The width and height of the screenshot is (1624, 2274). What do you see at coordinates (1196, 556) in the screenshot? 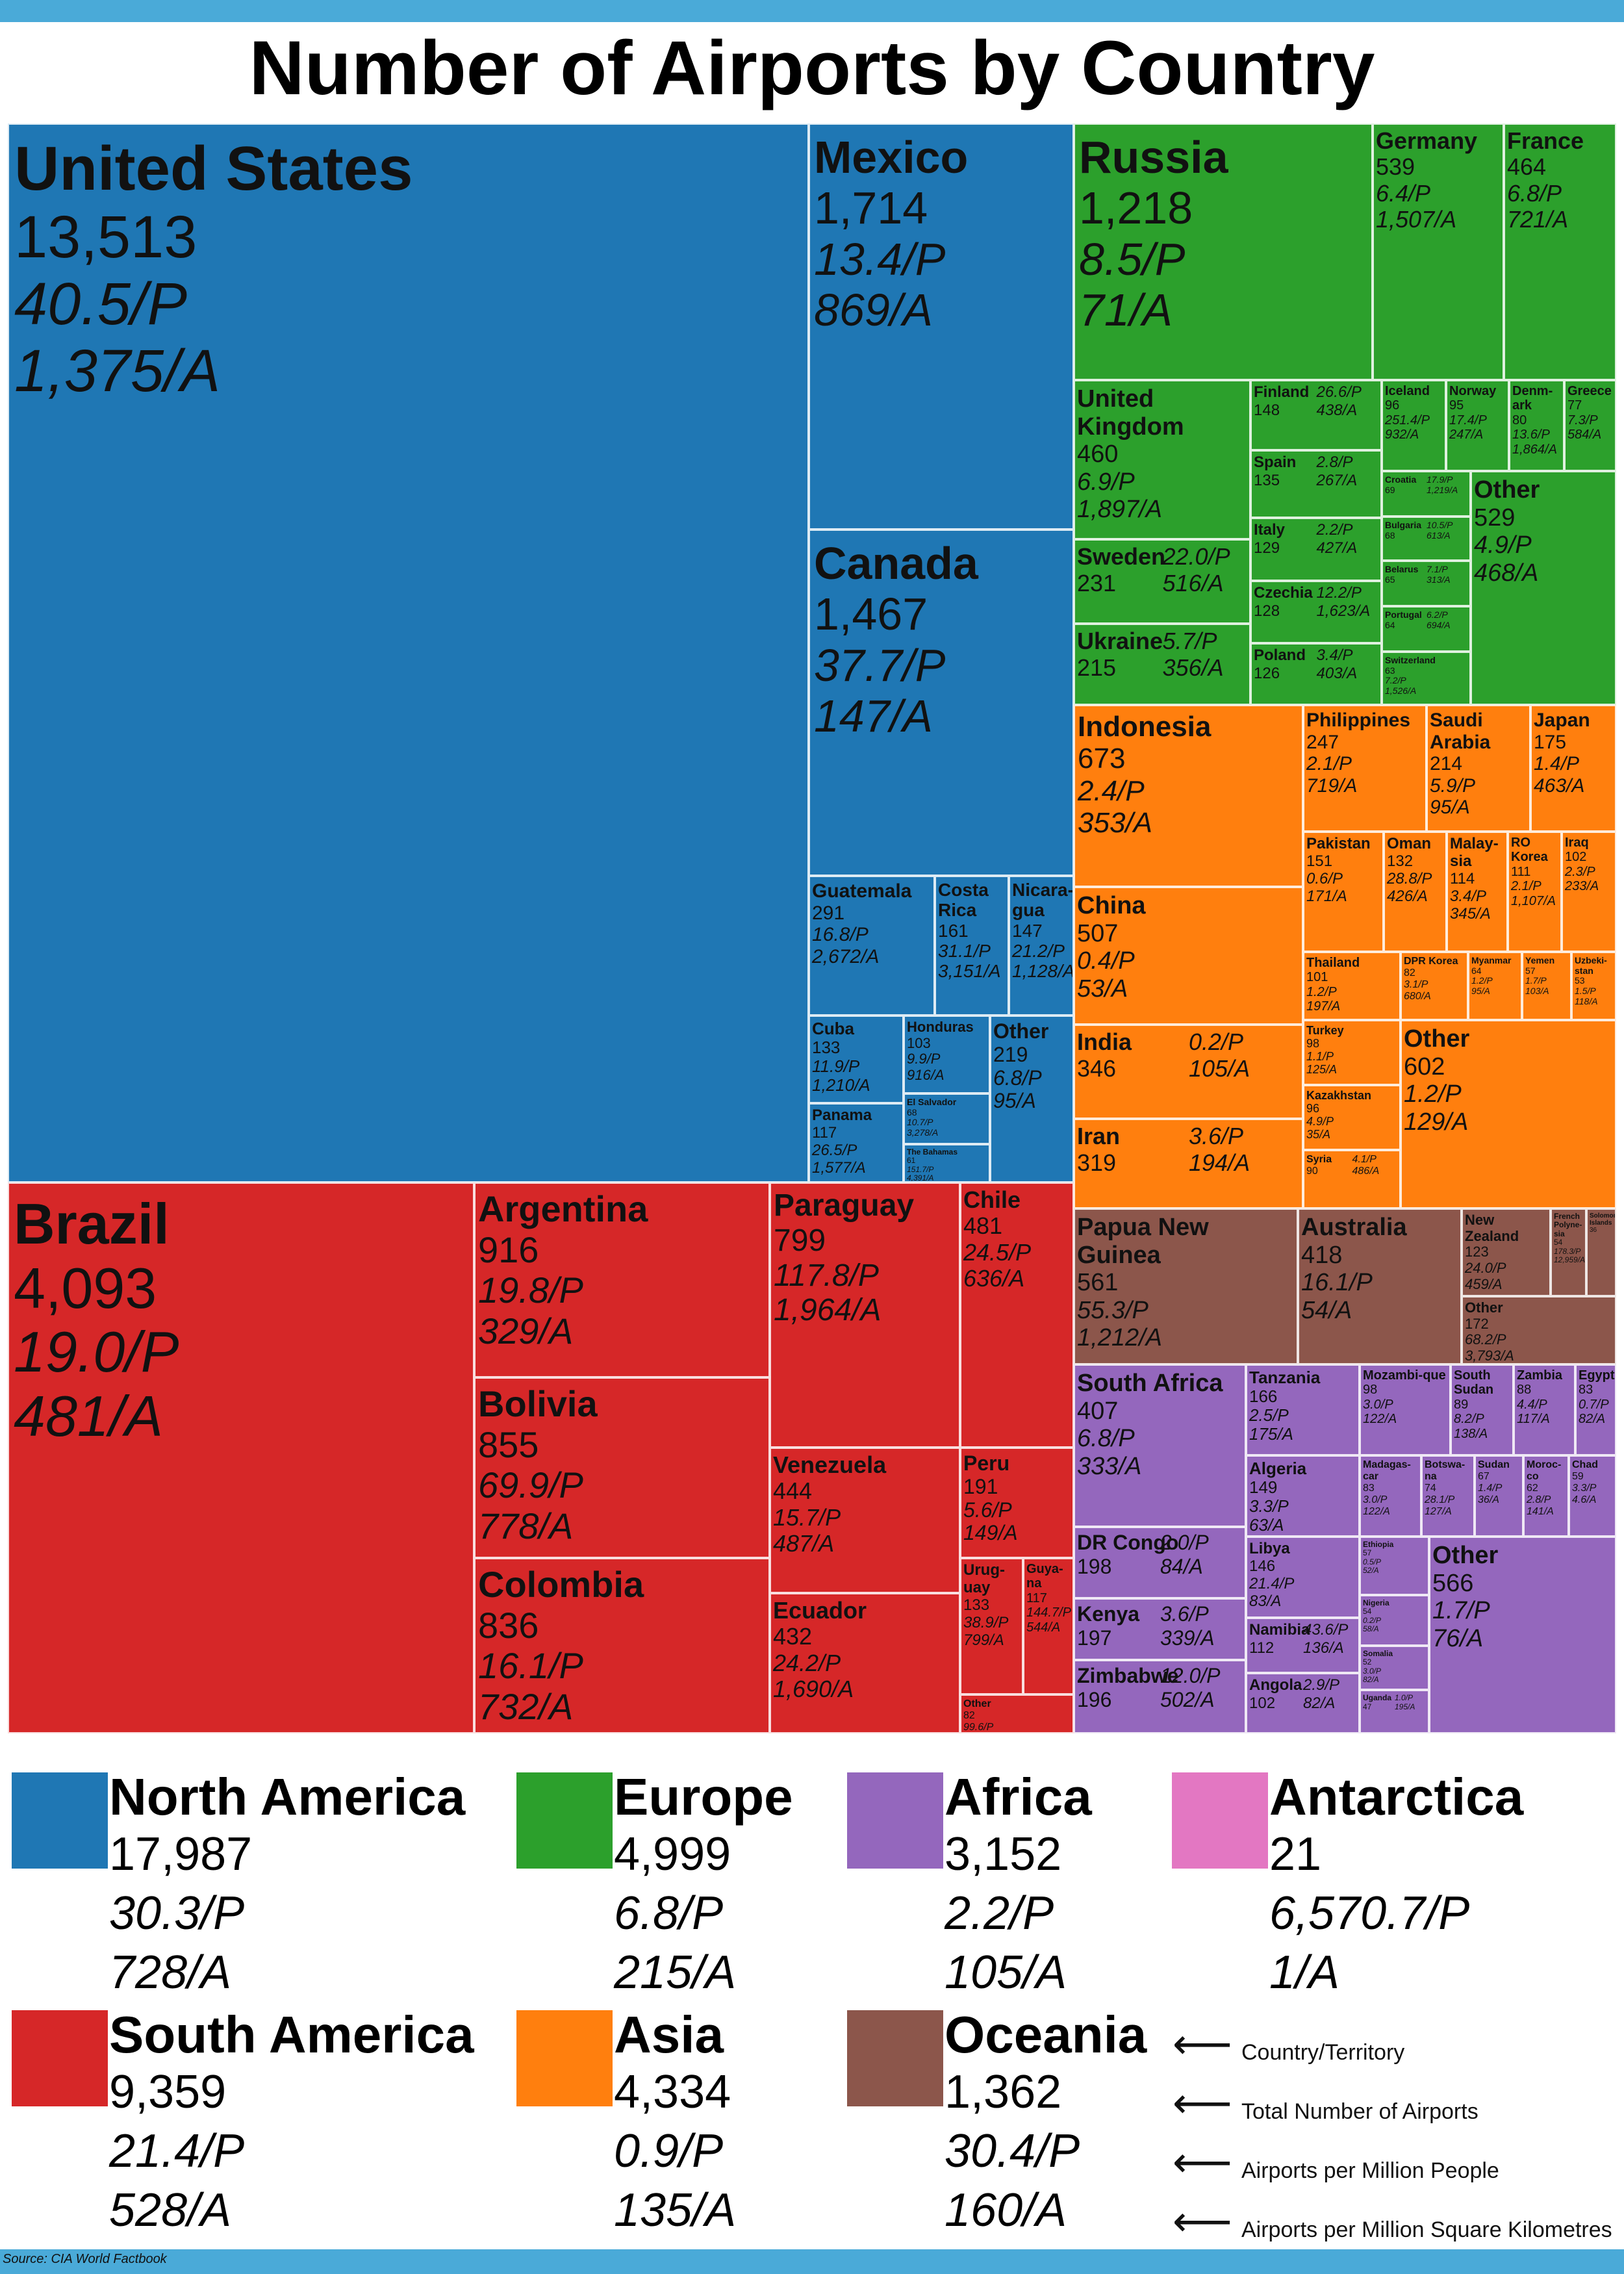
I see `airports-per-million-people: 22.0/P` at bounding box center [1196, 556].